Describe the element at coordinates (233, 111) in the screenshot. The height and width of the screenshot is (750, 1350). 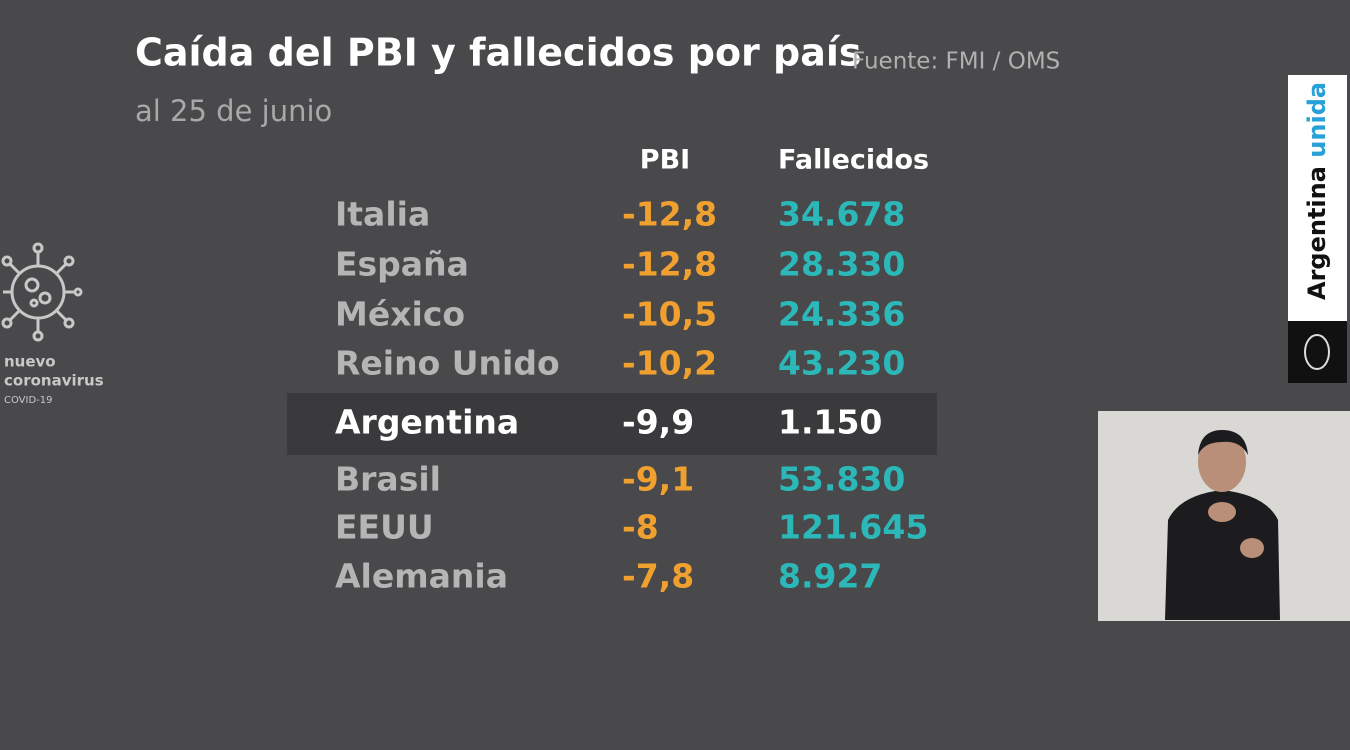
I see `subtitle: al 25 de junio` at that location.